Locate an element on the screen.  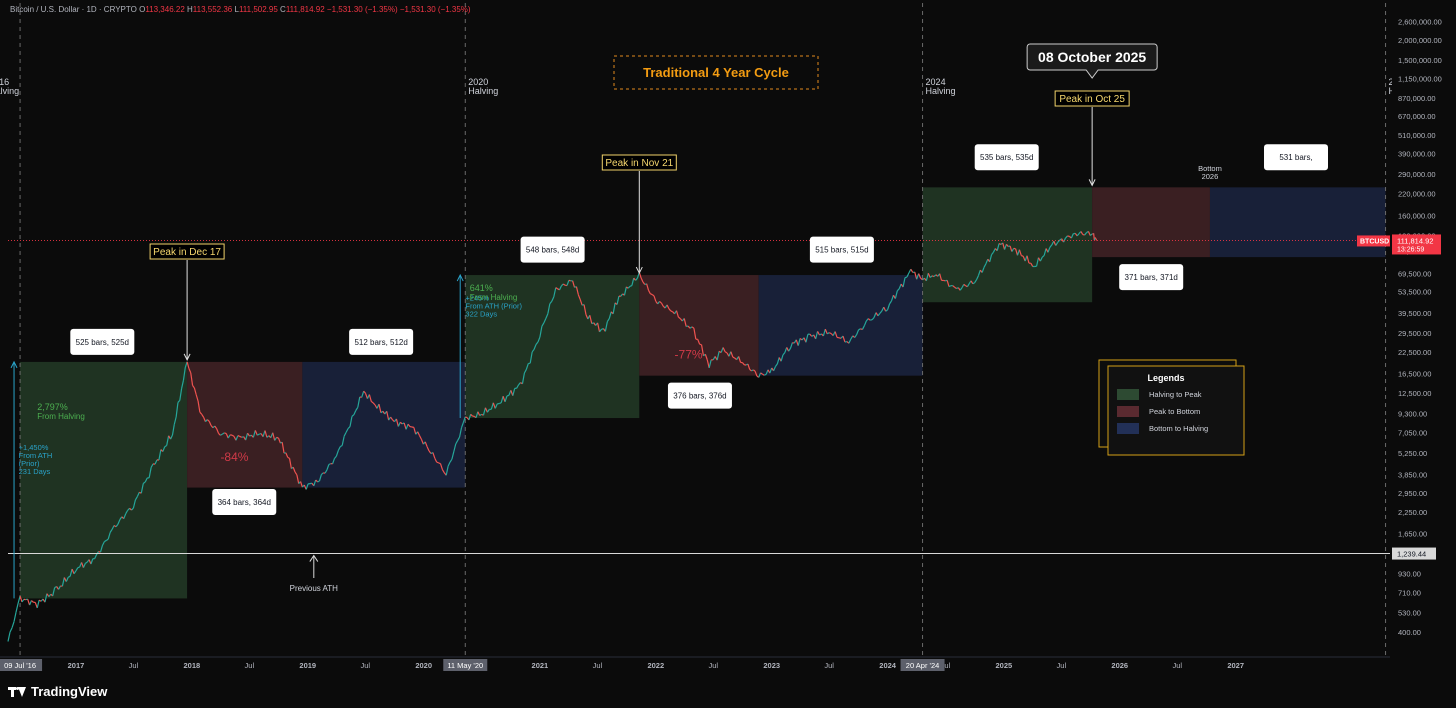
y-tick-label: 12,500.00 is located at coordinates (1414, 393).